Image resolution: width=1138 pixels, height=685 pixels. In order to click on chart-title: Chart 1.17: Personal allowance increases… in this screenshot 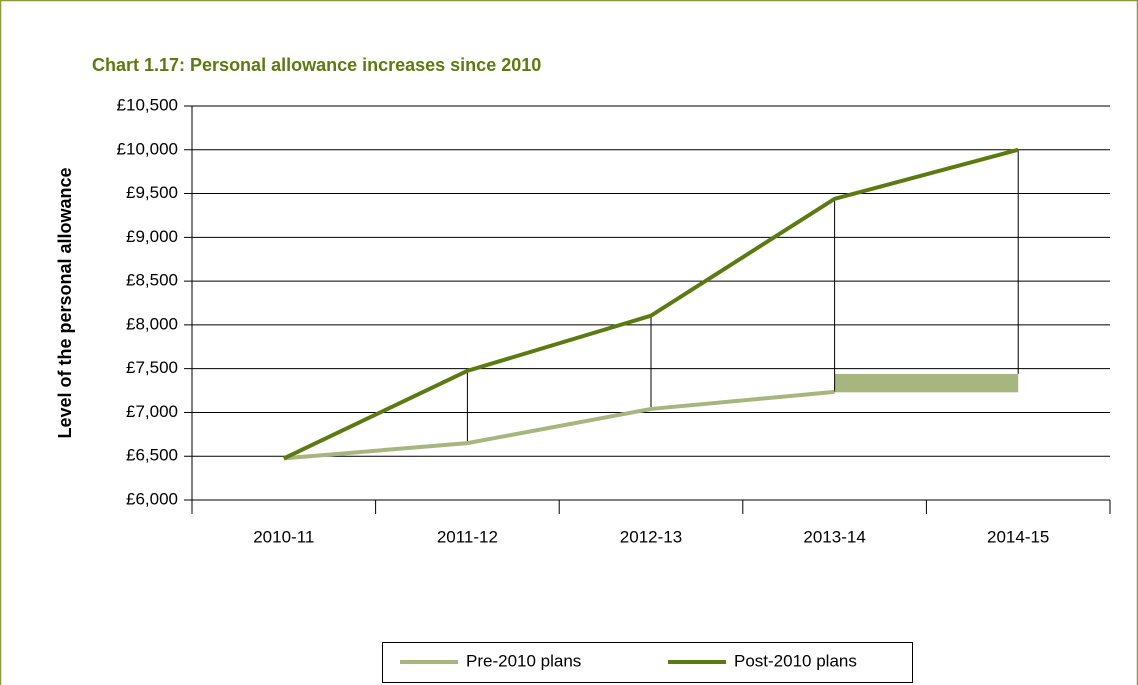, I will do `click(316, 65)`.